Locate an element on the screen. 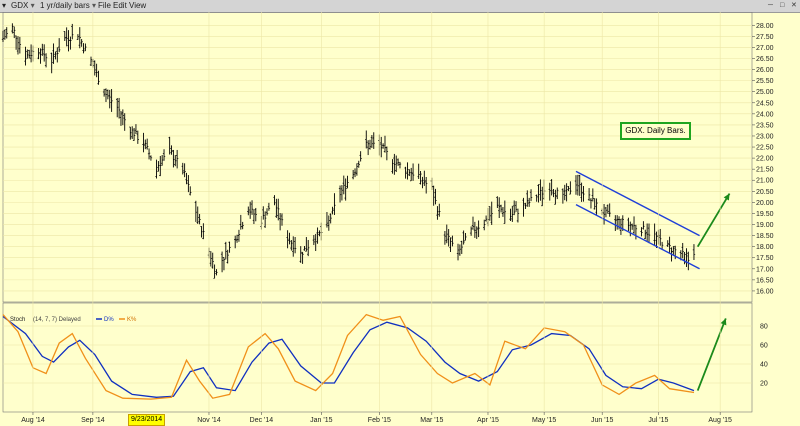  close-icon: ✕ is located at coordinates (794, 5).